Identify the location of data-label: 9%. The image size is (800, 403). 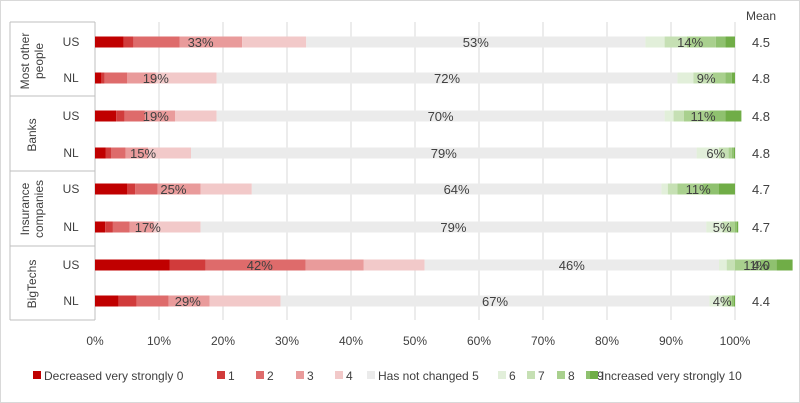
(706, 78).